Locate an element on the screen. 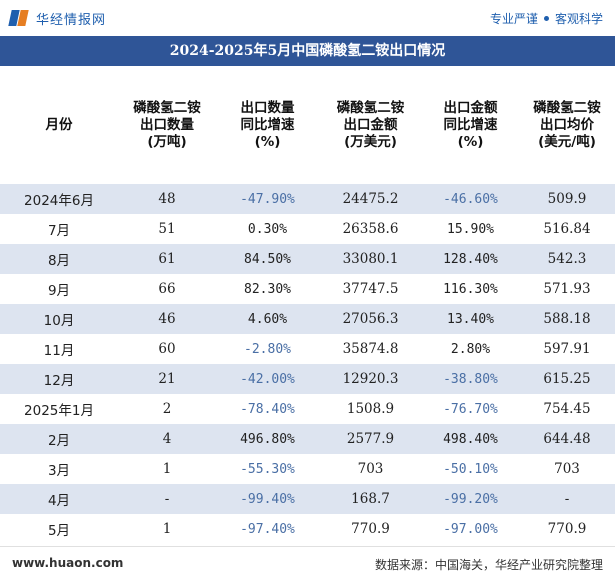 This screenshot has height=581, width=615. cell-amt: 12920.3 is located at coordinates (370, 379).